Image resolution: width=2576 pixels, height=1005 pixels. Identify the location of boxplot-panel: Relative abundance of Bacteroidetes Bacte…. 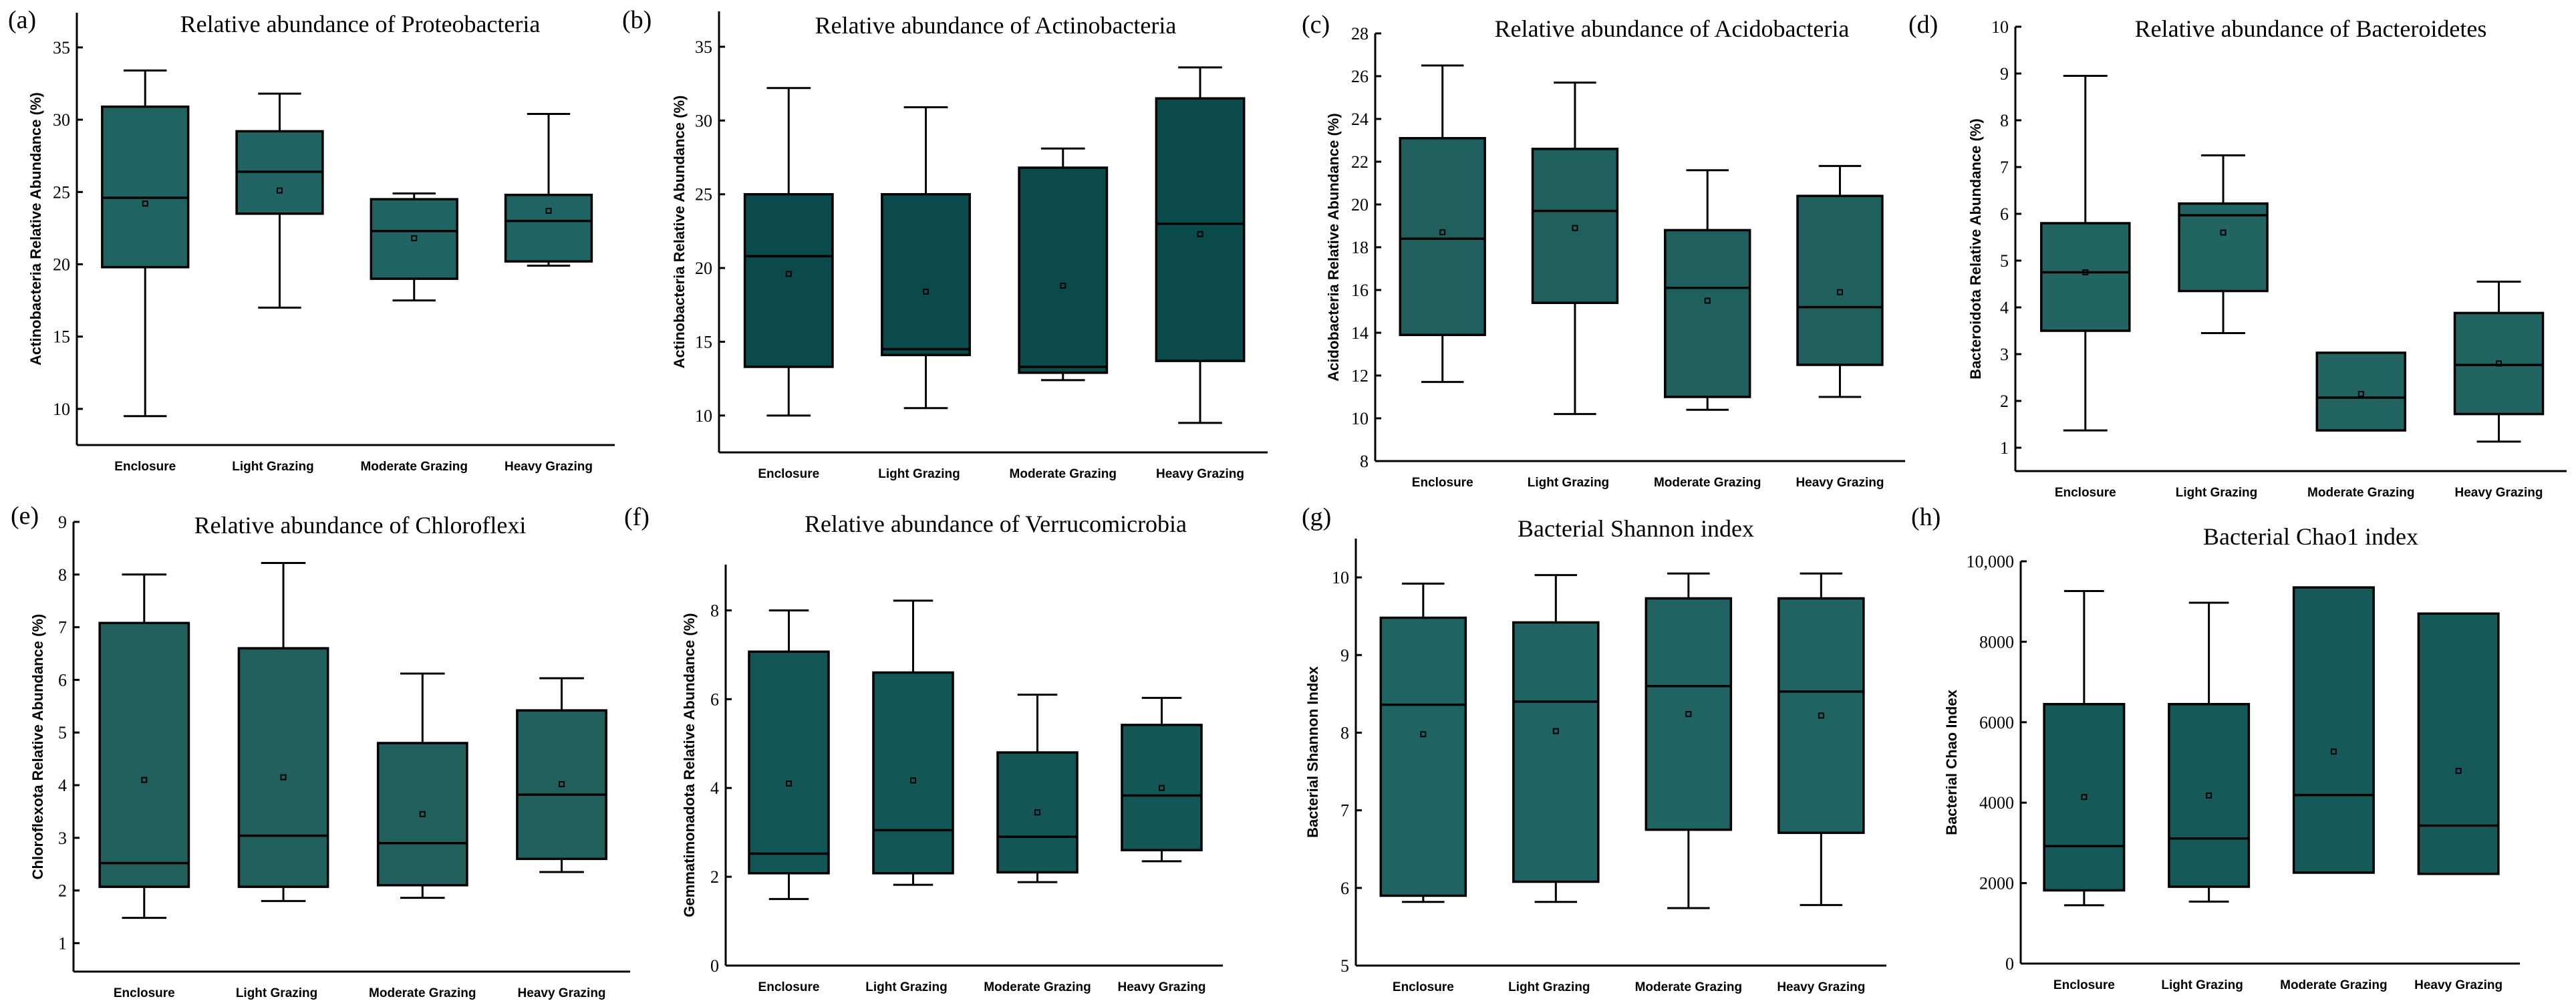
(2267, 257).